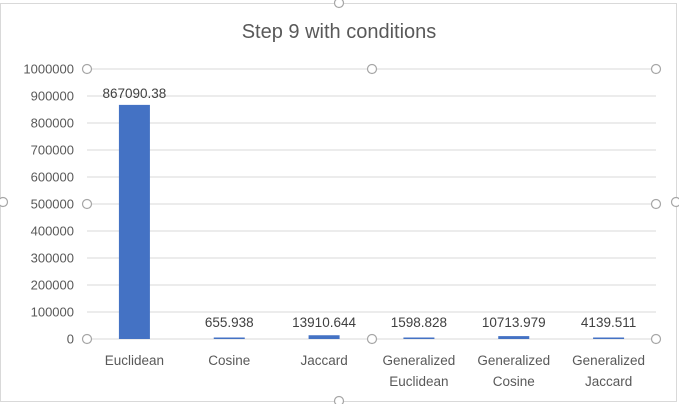 The width and height of the screenshot is (679, 404). What do you see at coordinates (229, 322) in the screenshot?
I see `data-label: 655.938` at bounding box center [229, 322].